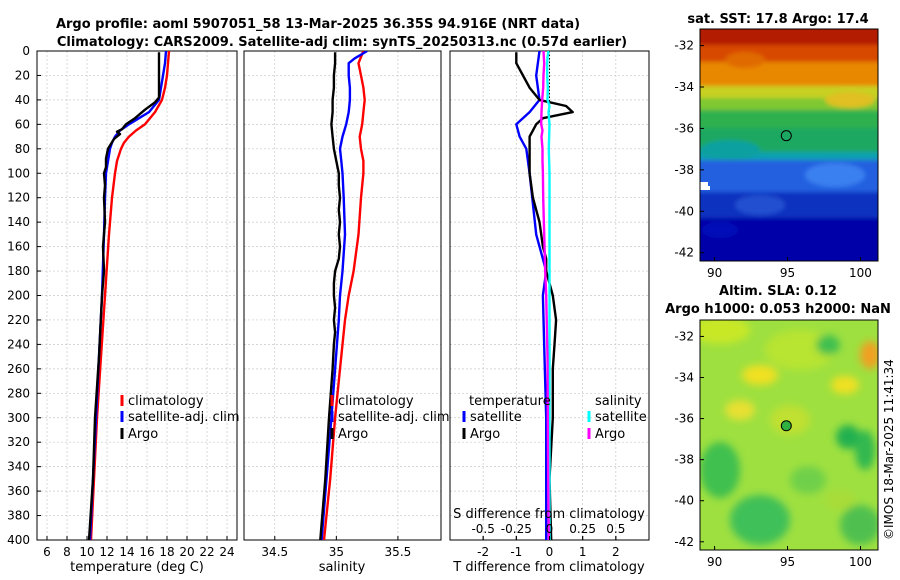 The width and height of the screenshot is (900, 580). Describe the element at coordinates (621, 417) in the screenshot. I see `legend-s-satellite-label: satellite` at that location.